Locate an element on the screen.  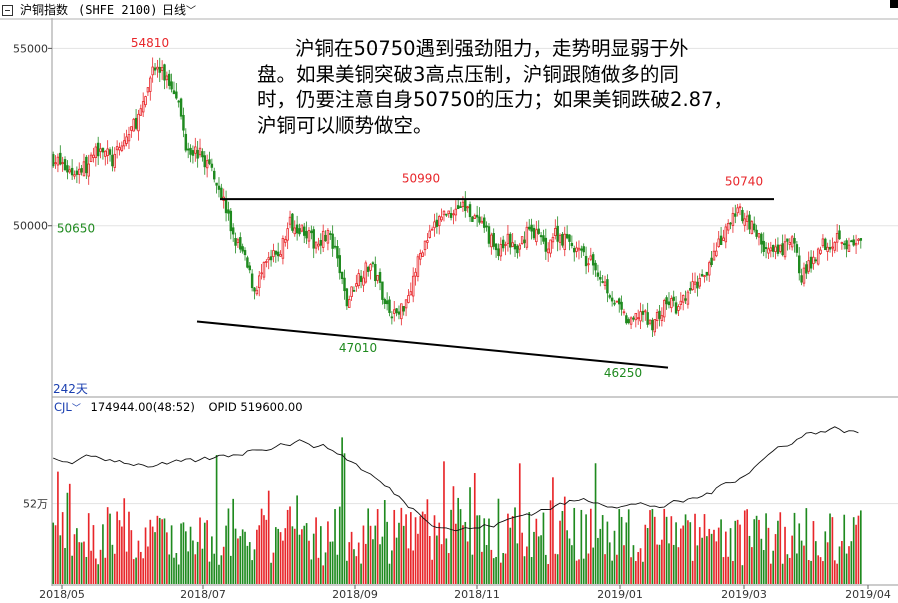
annotation-line-1: 沪铜在50750遇到强劲阻力，走势明显弱于外 is located at coordinates (492, 48).